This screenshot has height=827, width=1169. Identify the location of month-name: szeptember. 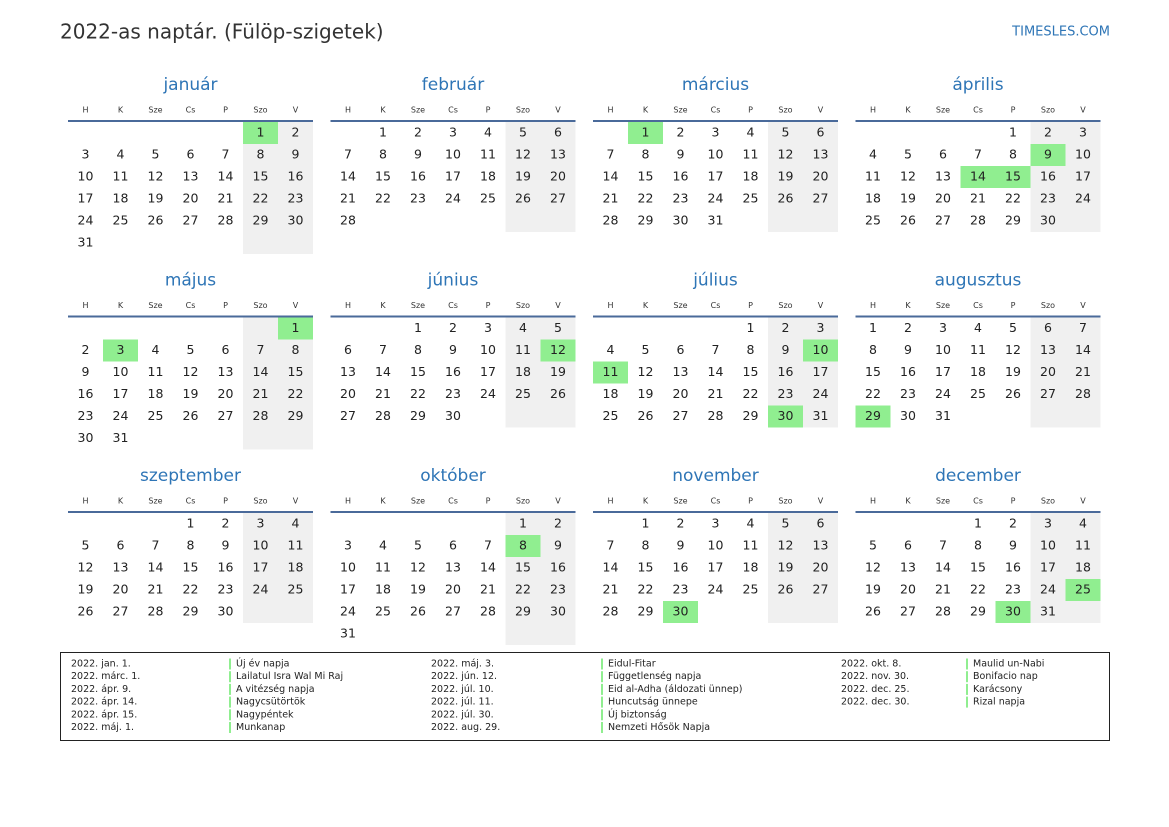
(190, 476).